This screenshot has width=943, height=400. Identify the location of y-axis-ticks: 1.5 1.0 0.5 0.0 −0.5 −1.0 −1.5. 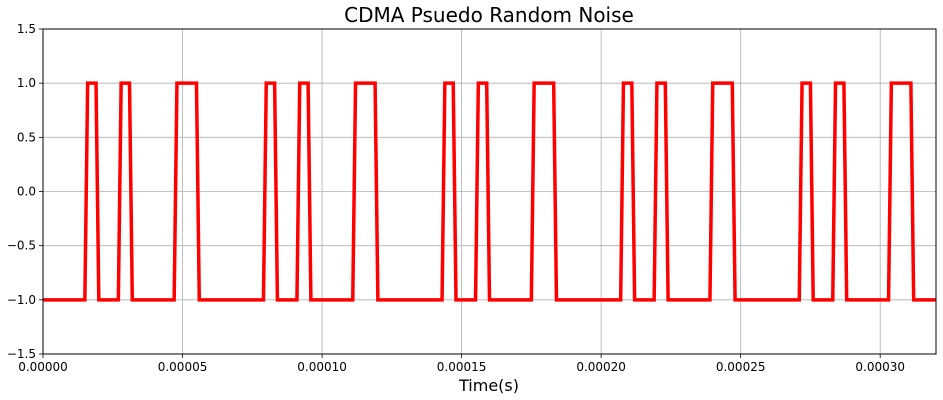
(25, 191).